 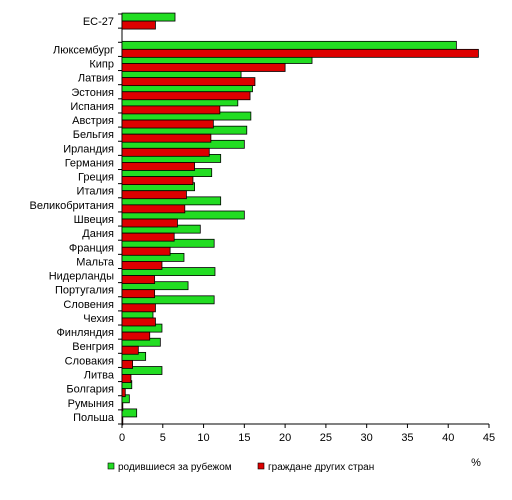 What do you see at coordinates (96, 178) in the screenshot?
I see `category-label: Греция` at bounding box center [96, 178].